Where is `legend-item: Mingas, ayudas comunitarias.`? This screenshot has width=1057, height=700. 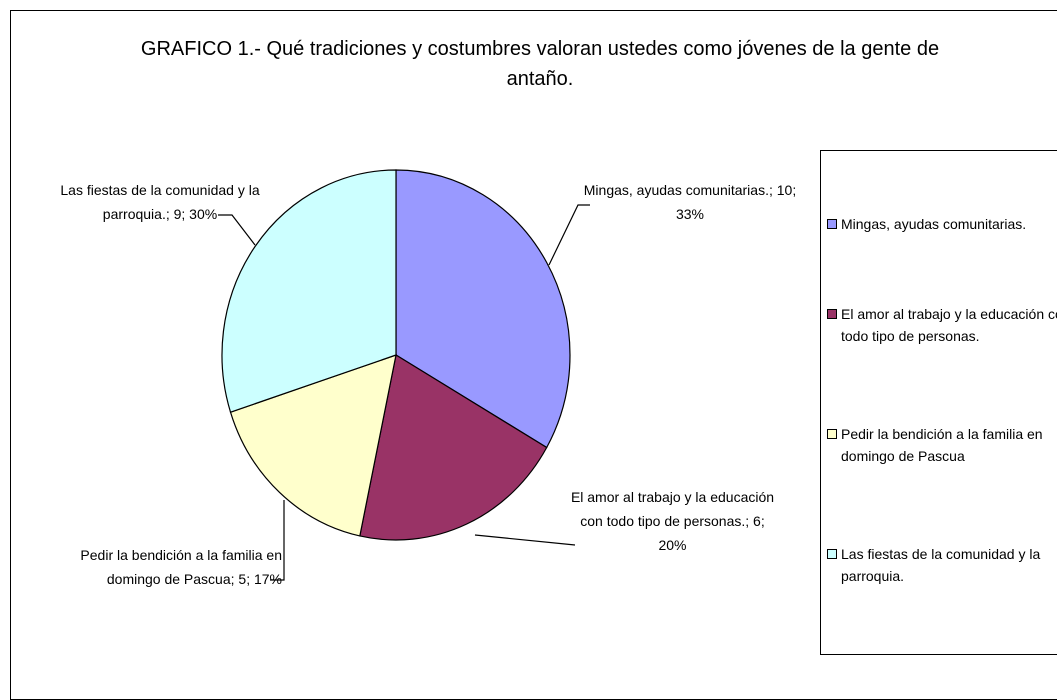 legend-item: Mingas, ayudas comunitarias. is located at coordinates (942, 224).